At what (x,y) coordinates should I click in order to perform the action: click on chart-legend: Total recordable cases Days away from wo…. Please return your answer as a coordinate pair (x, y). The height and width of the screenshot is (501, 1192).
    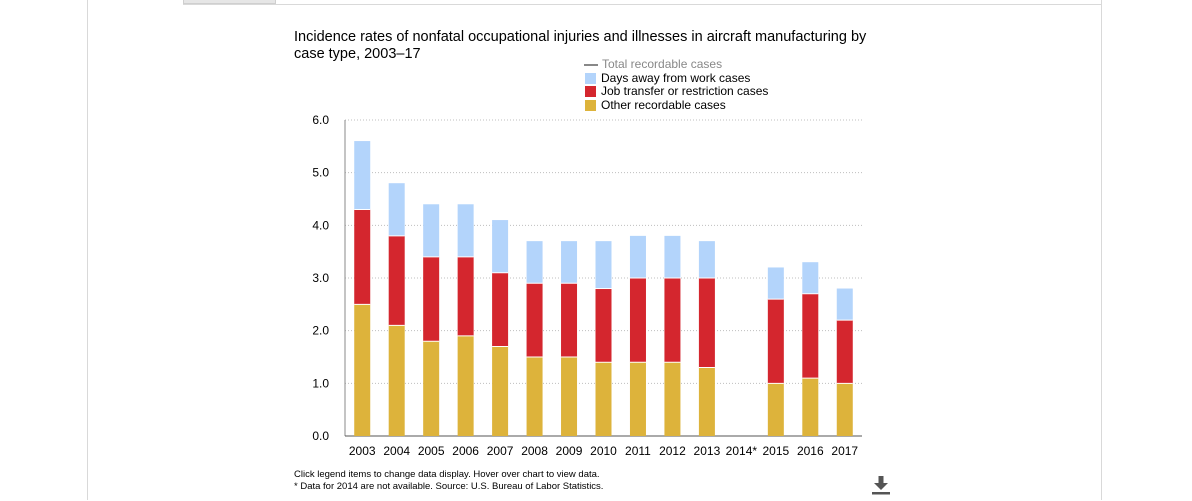
    Looking at the image, I should click on (676, 85).